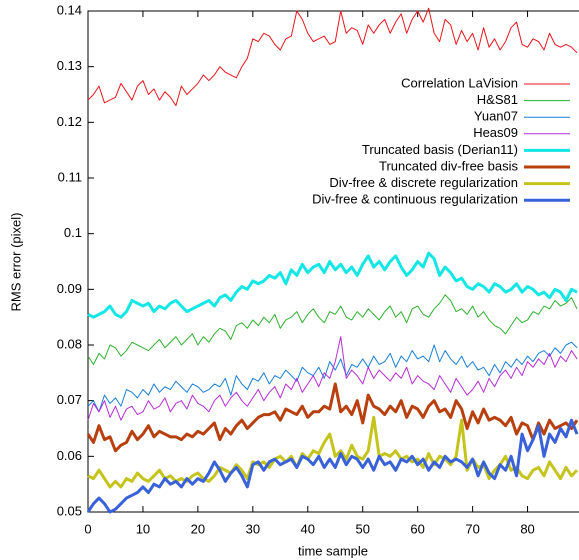  Describe the element at coordinates (417, 528) in the screenshot. I see `x-tick-label: 60` at that location.